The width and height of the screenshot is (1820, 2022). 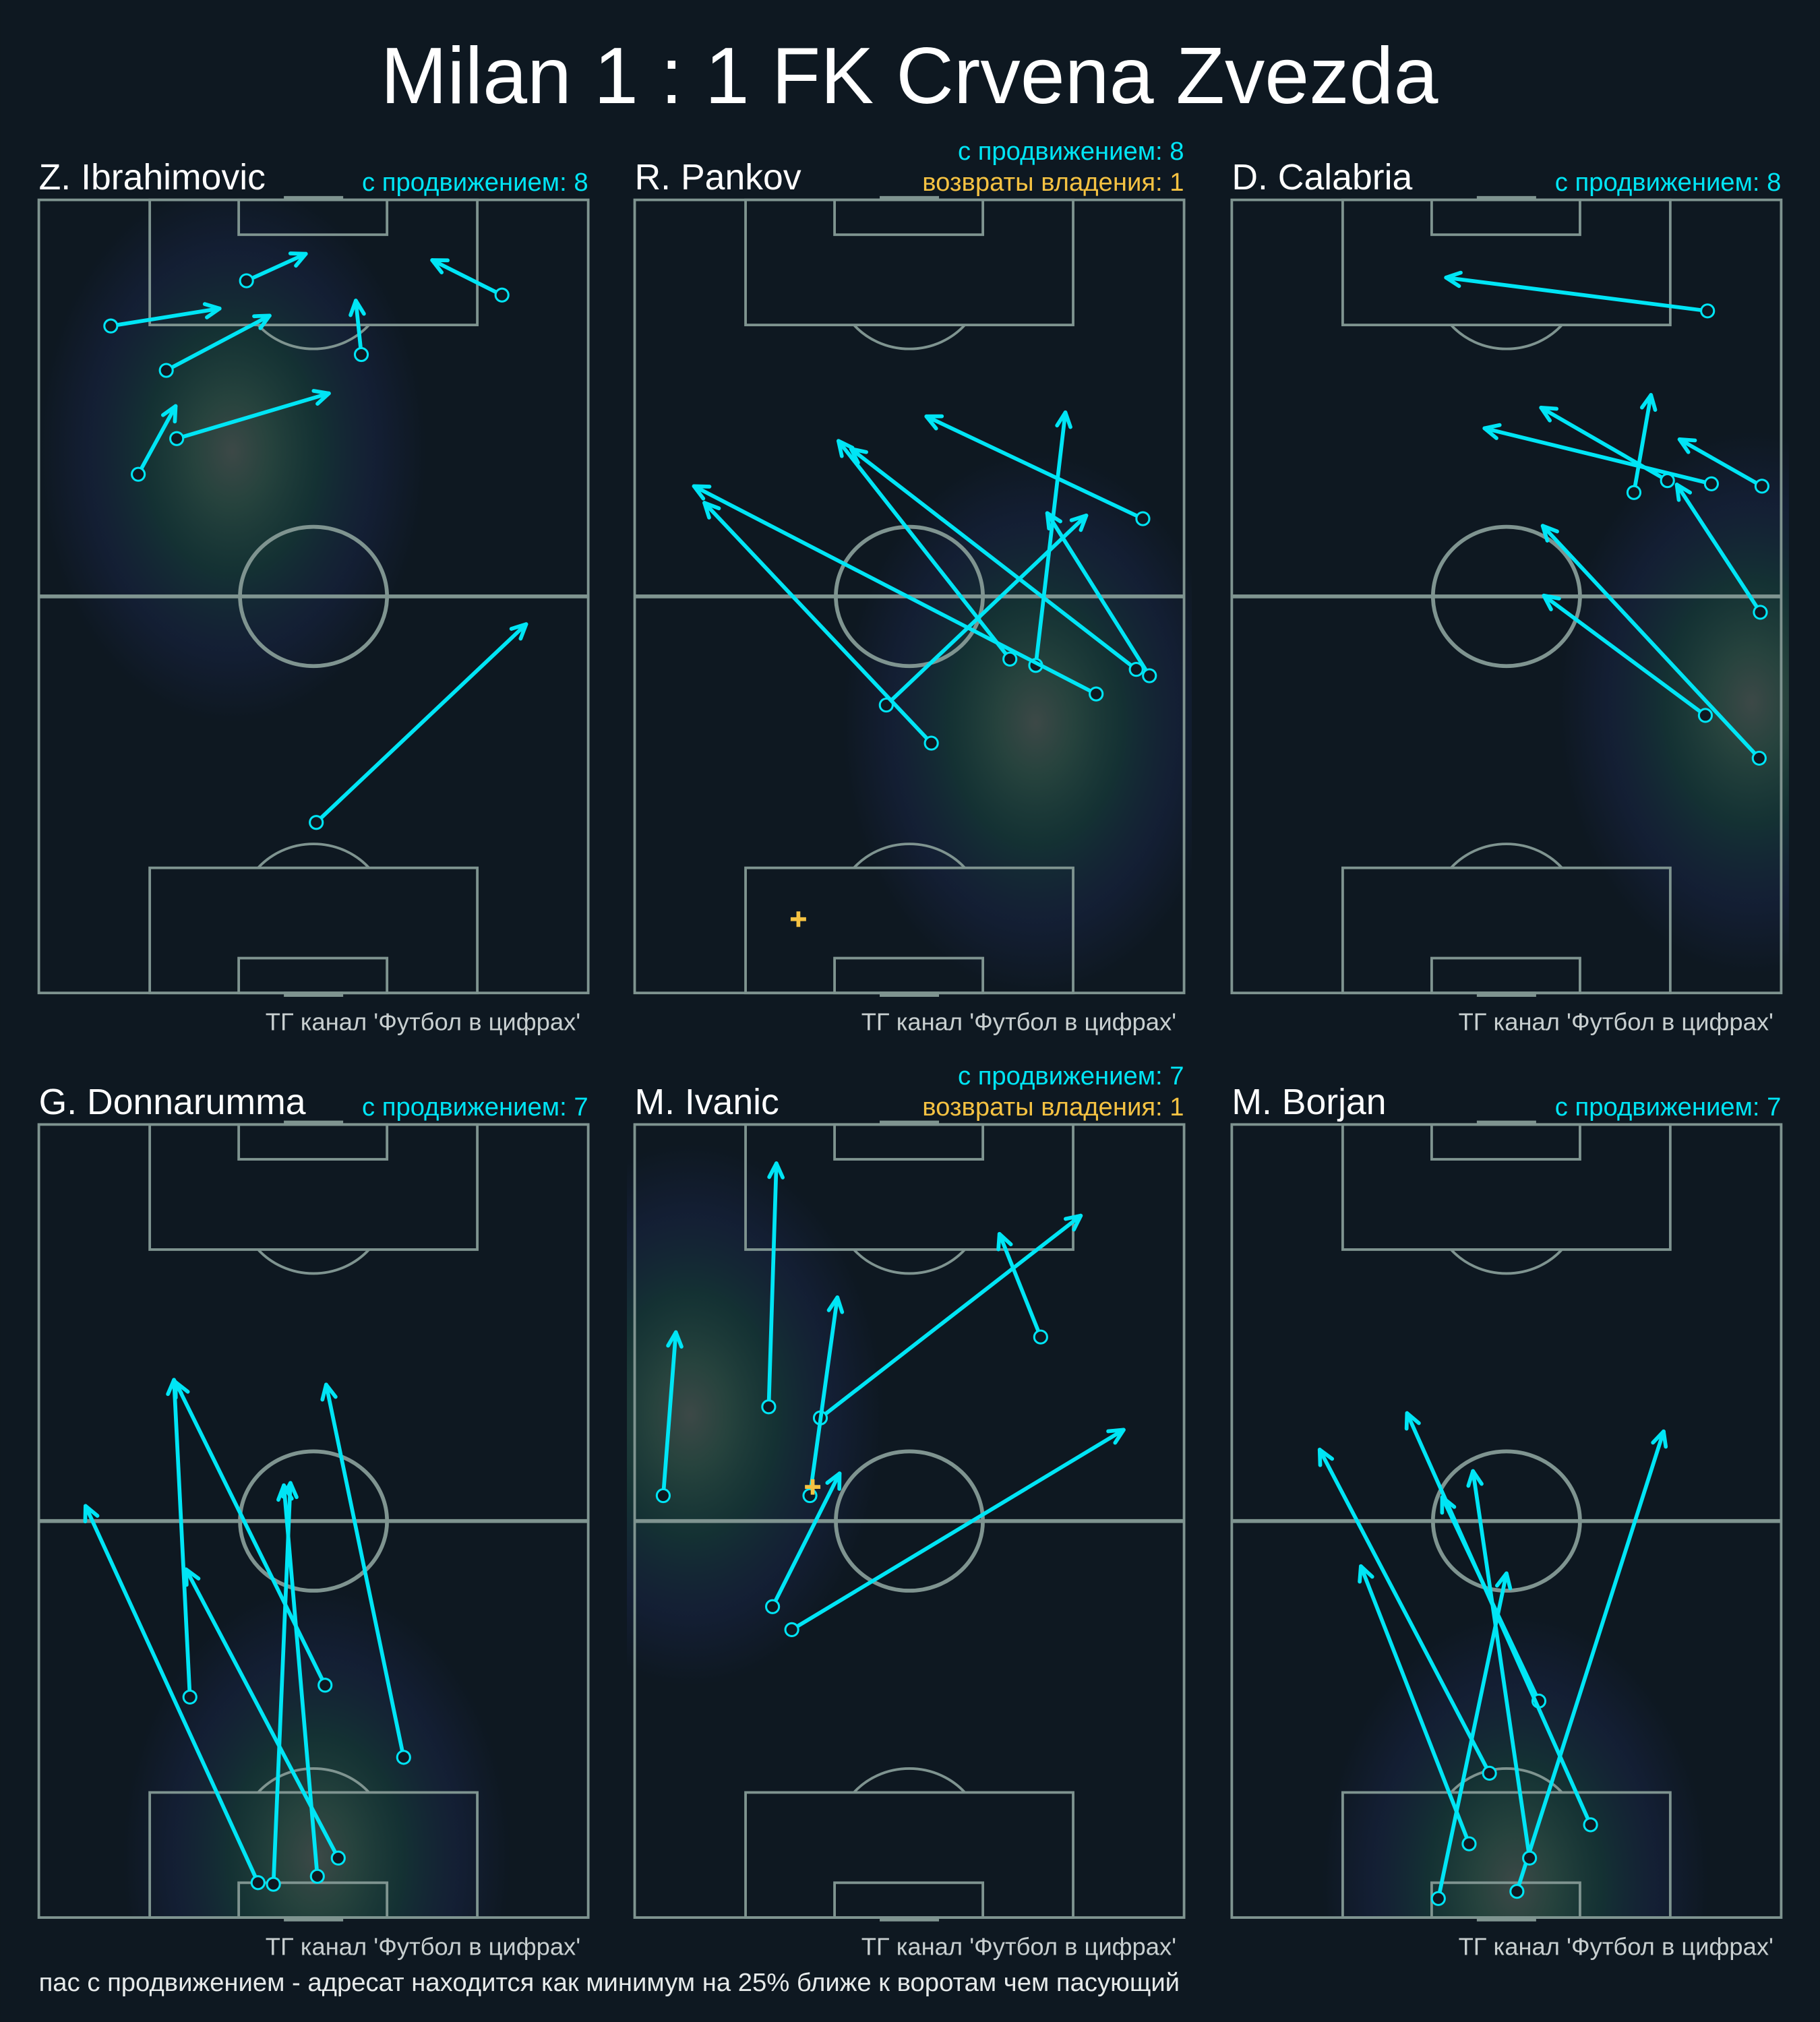 What do you see at coordinates (1322, 177) in the screenshot?
I see `player-name: D. Calabria` at bounding box center [1322, 177].